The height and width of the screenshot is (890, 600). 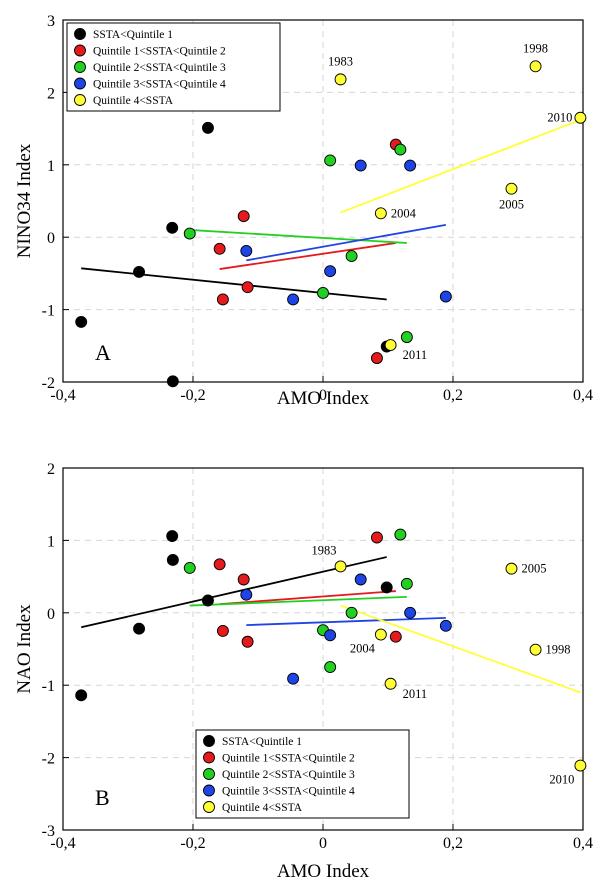 What do you see at coordinates (159, 85) in the screenshot?
I see `panel-a-legend-label-series-4: Quintile 3<SSTA<Quintile 4` at bounding box center [159, 85].